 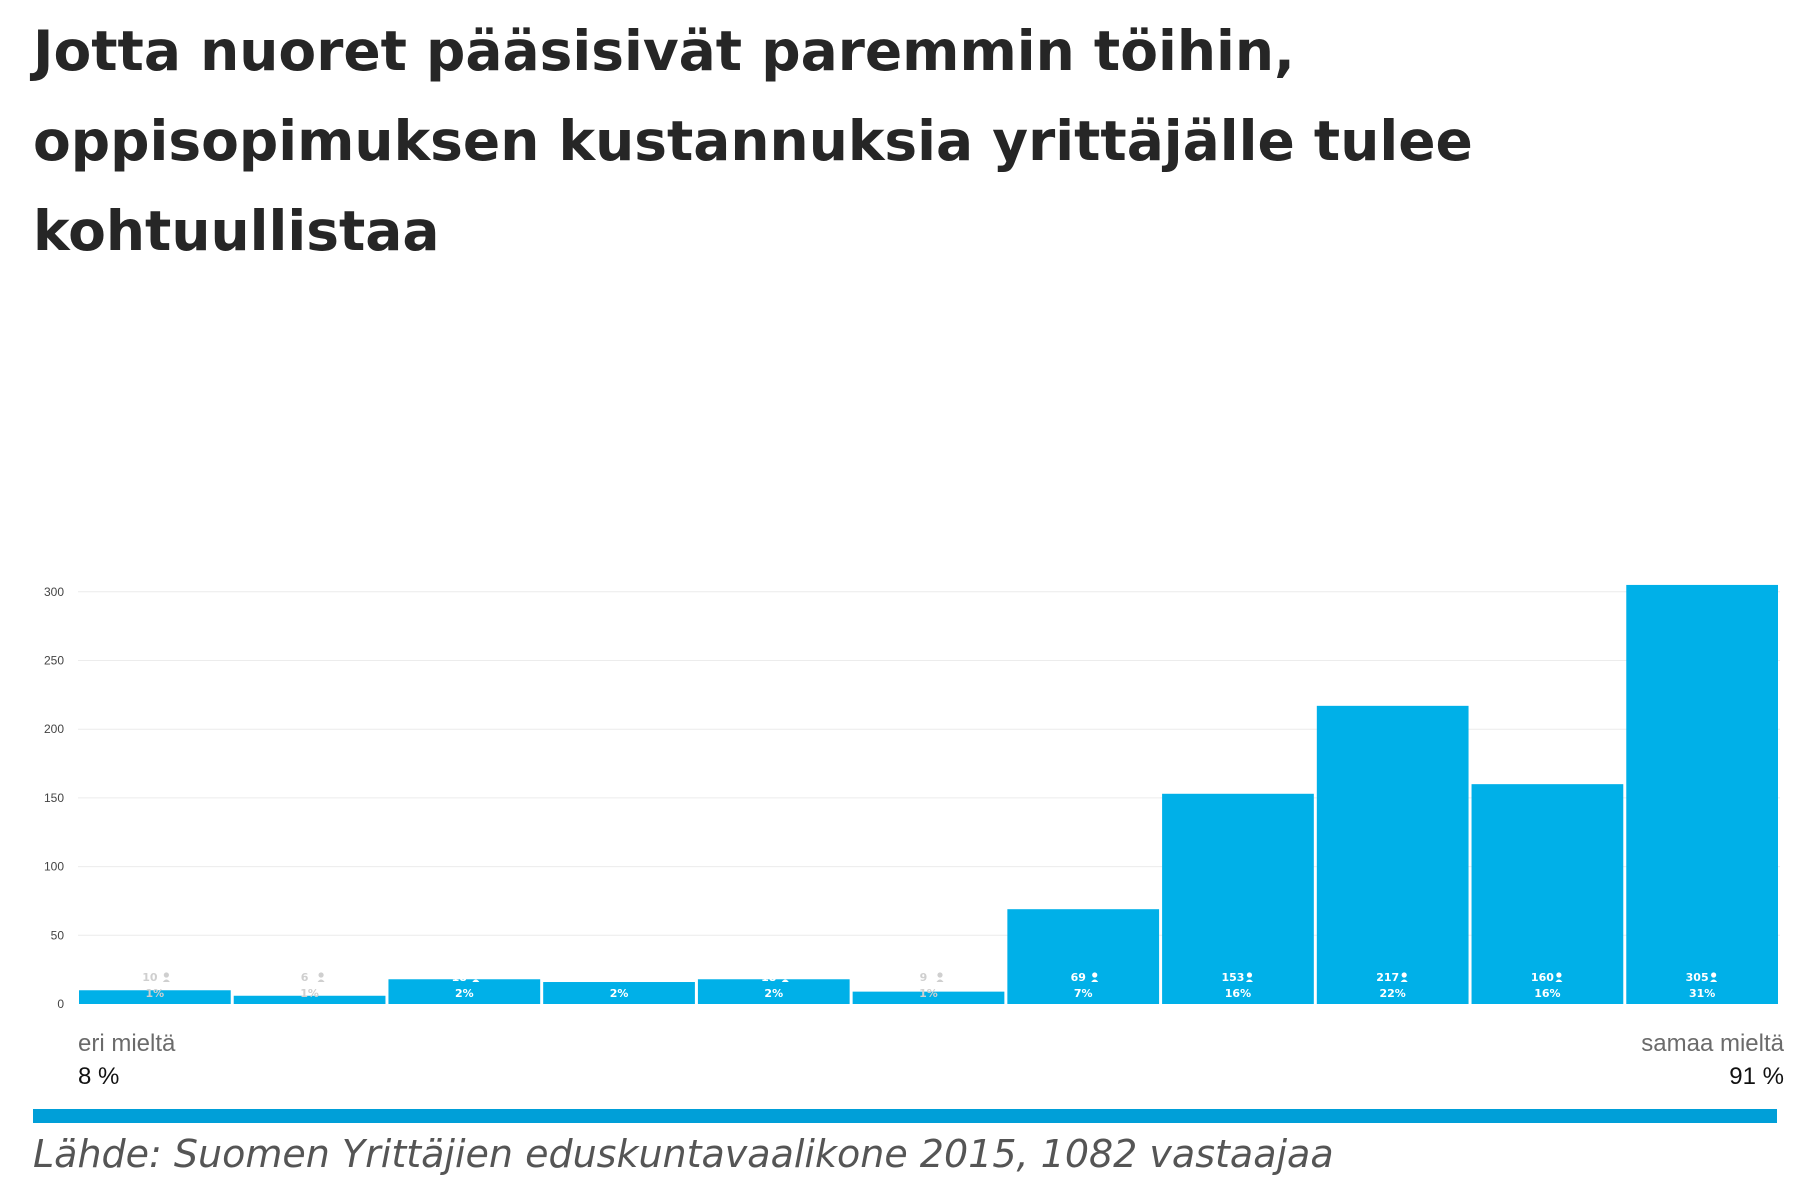 I want to click on y-tick-label: 150, so click(x=54, y=798).